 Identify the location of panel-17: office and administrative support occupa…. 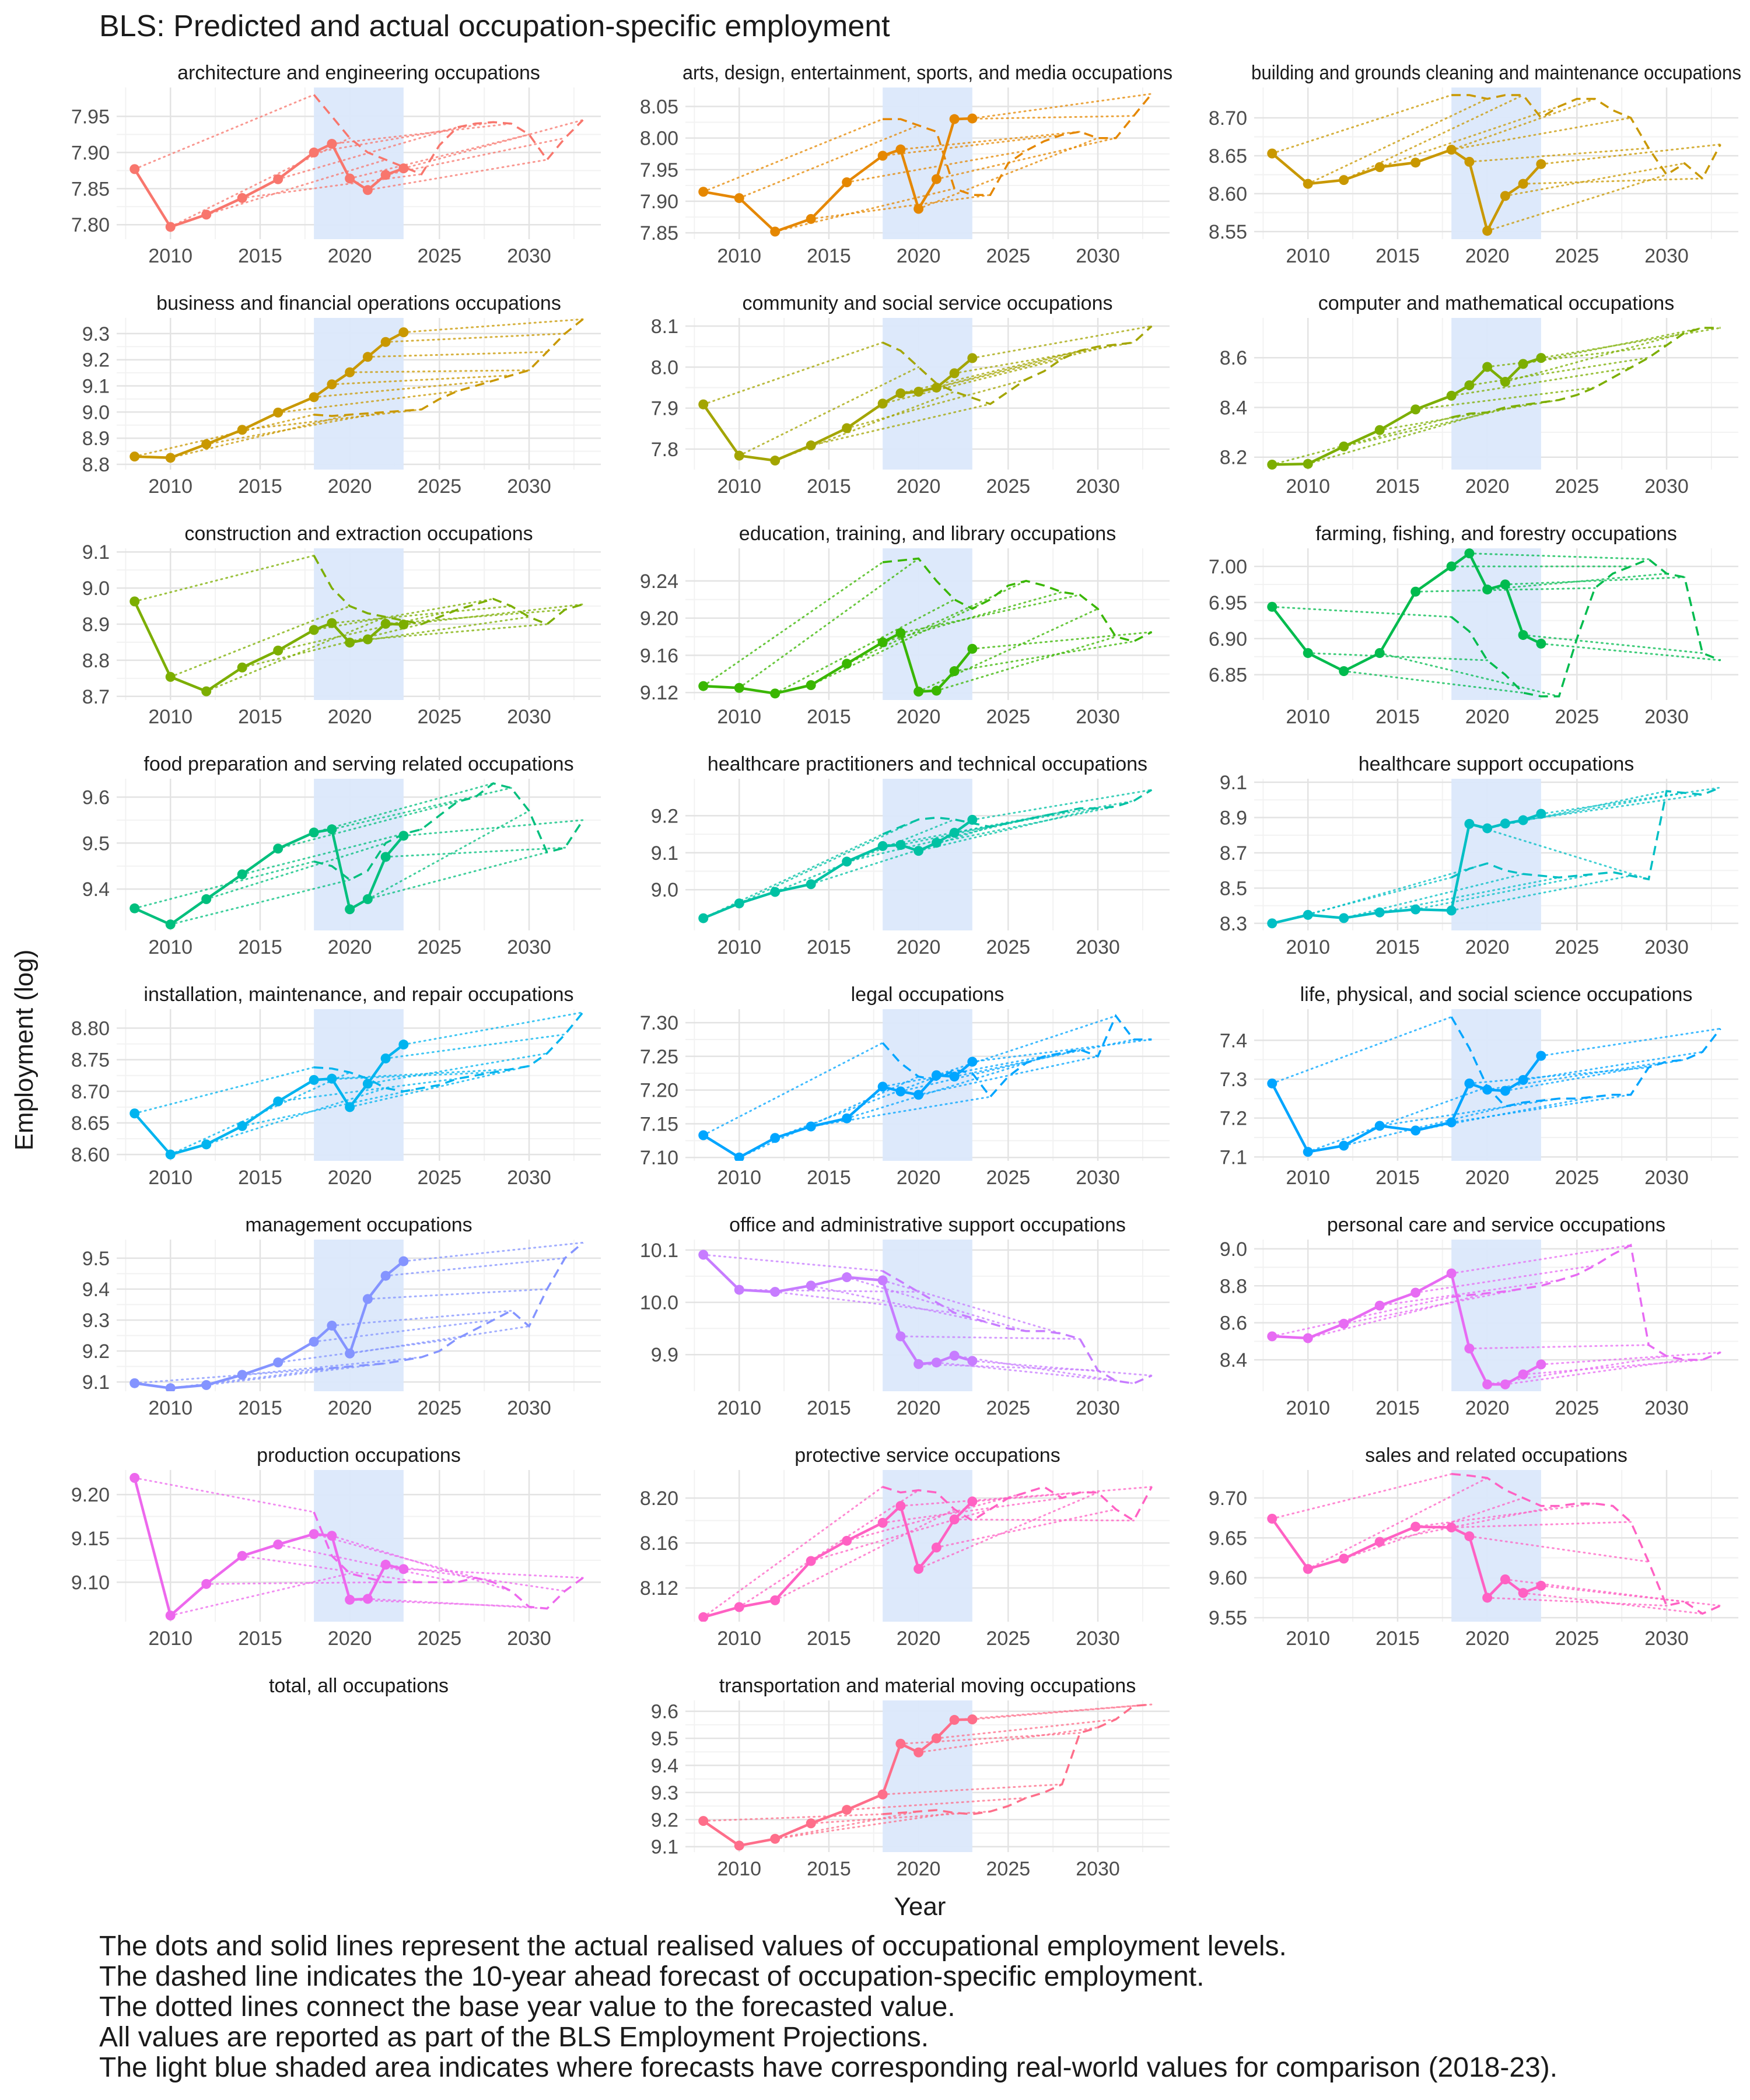
(905, 1316).